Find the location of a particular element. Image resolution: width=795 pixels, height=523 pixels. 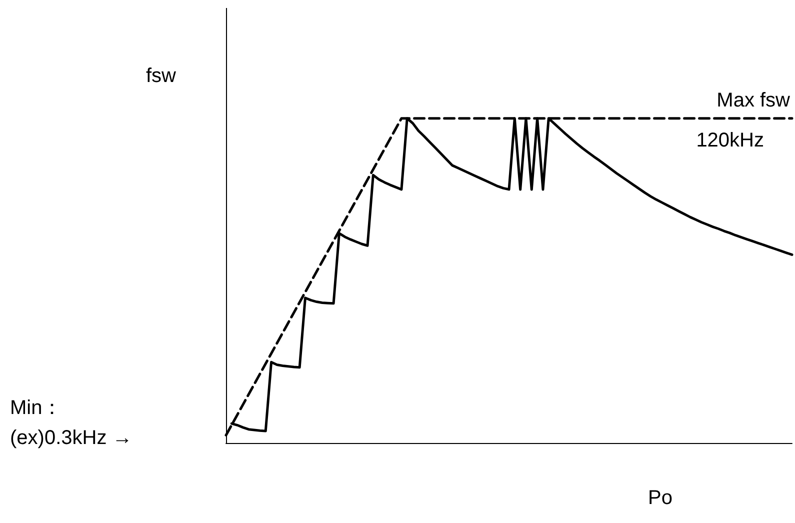

annotation: Max fsw is located at coordinates (753, 100).